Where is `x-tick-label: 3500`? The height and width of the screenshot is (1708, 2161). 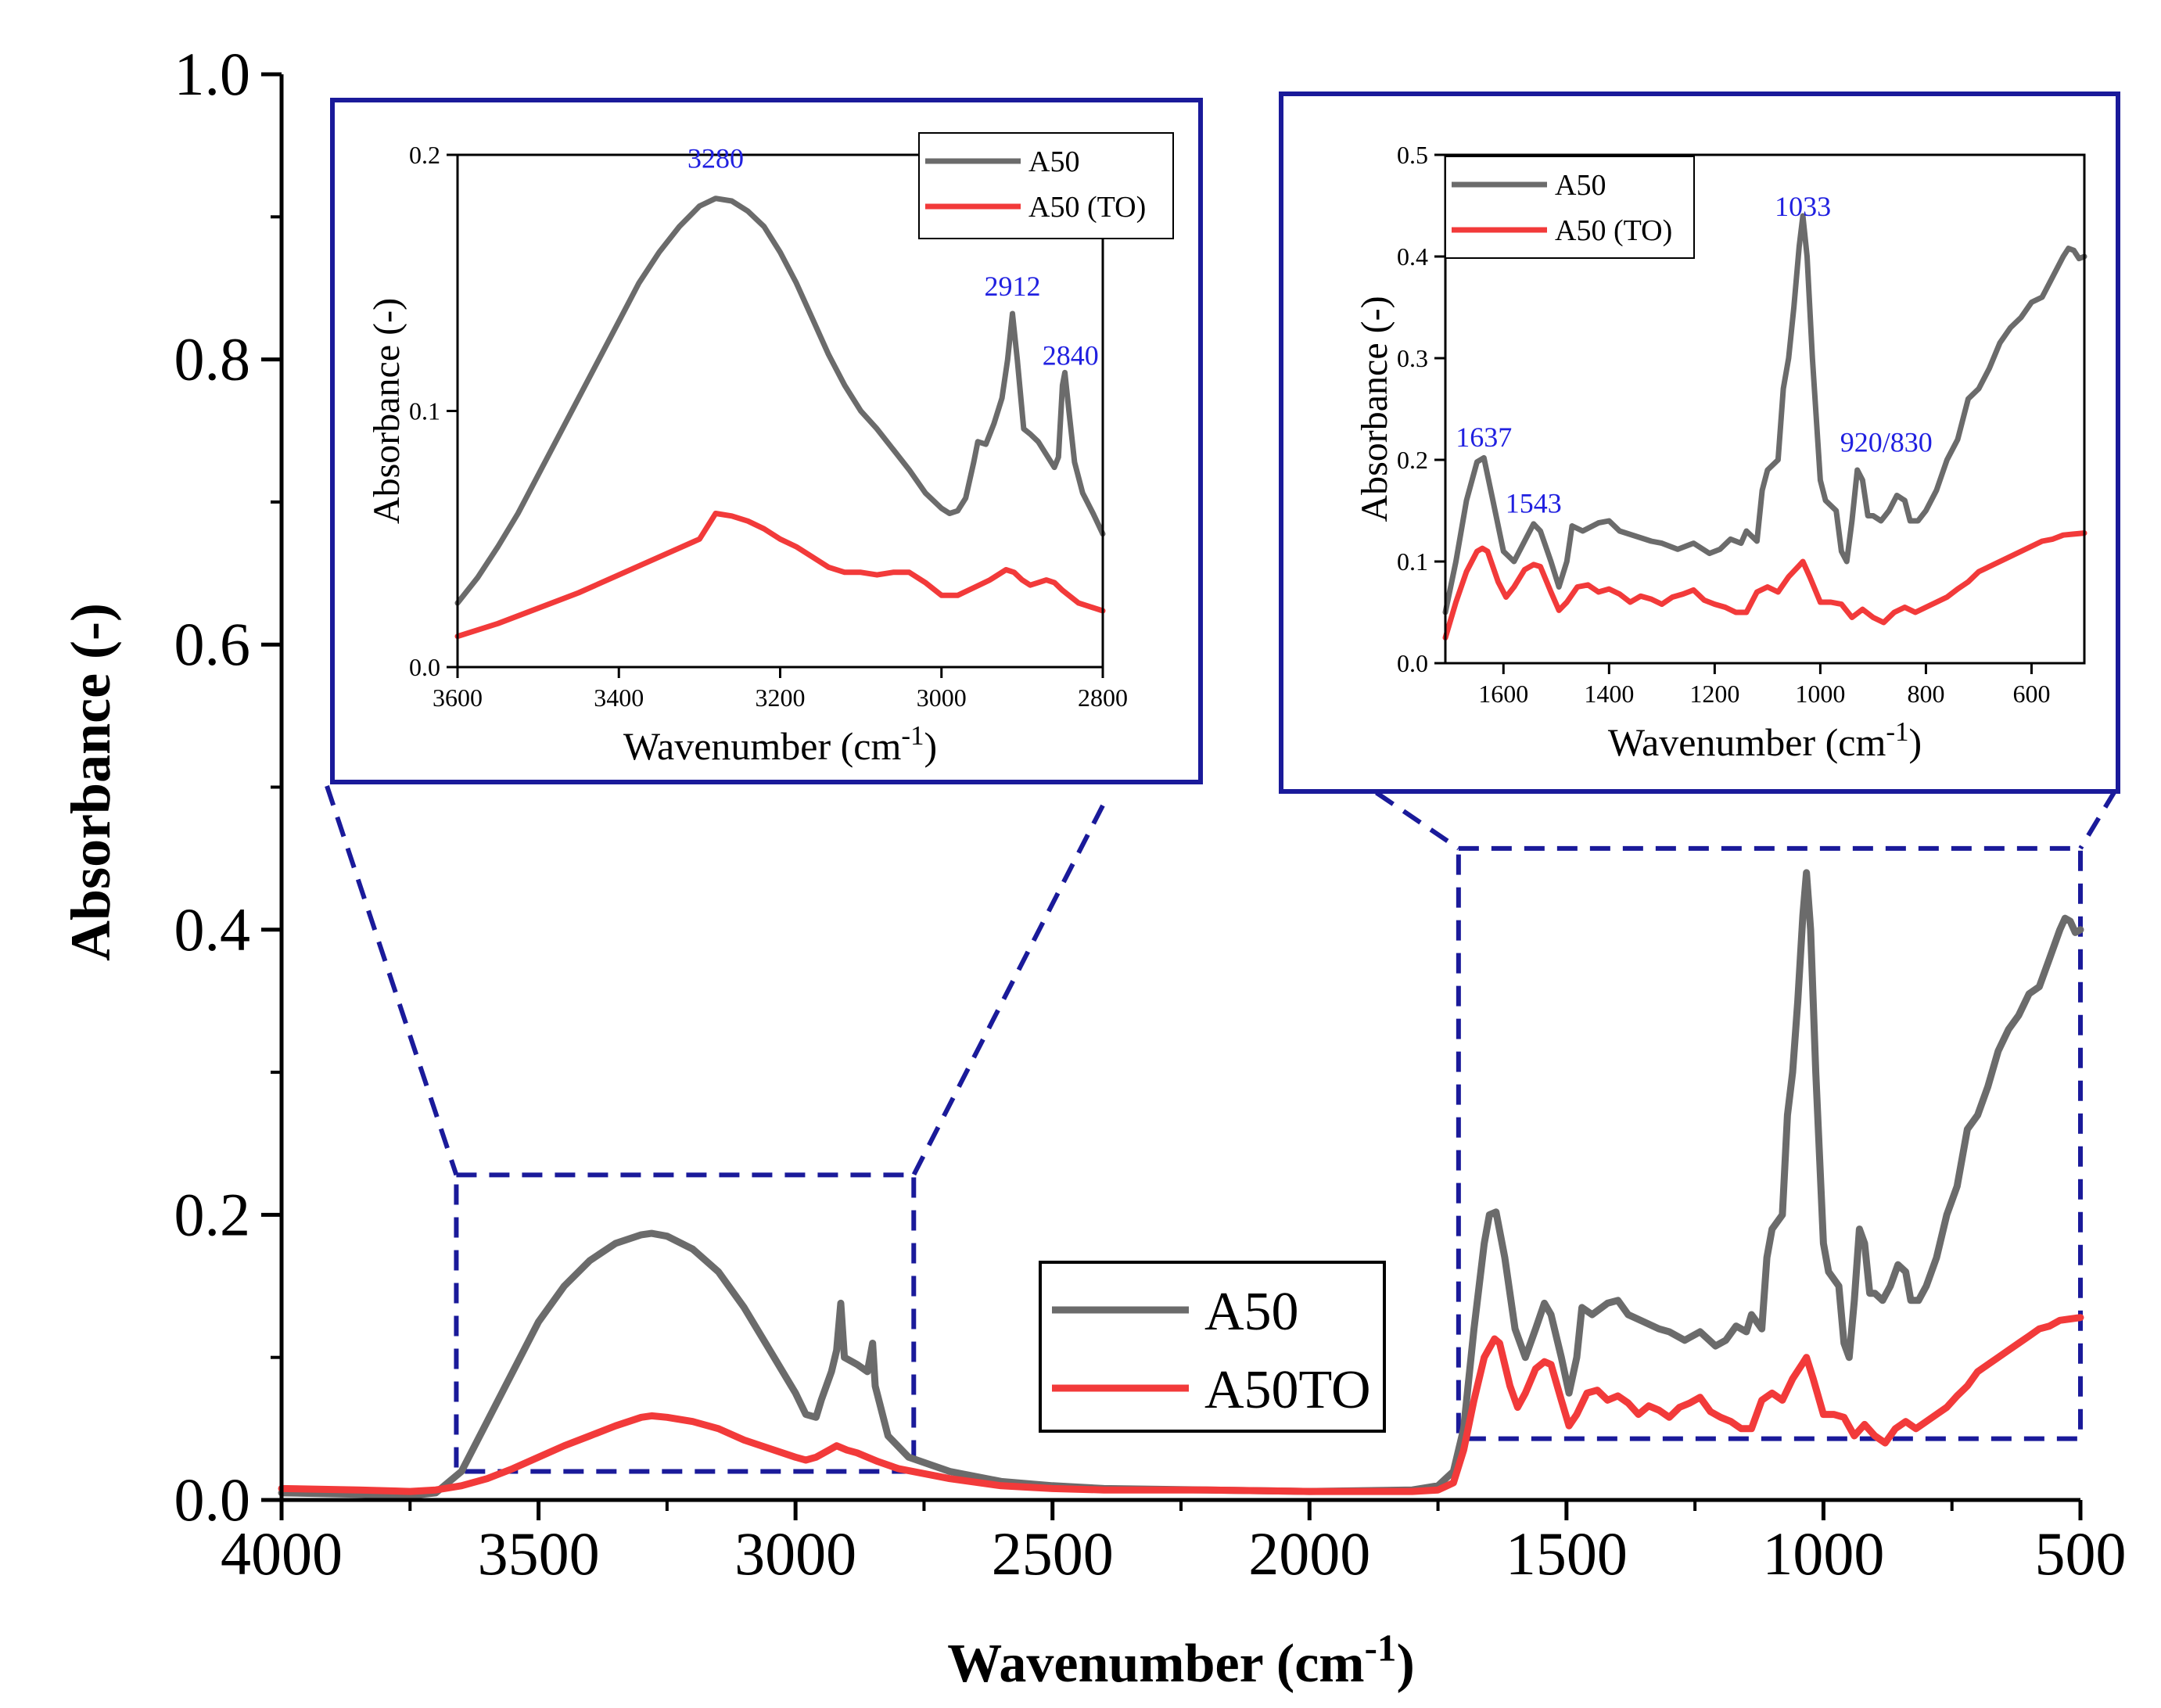 x-tick-label: 3500 is located at coordinates (539, 1554).